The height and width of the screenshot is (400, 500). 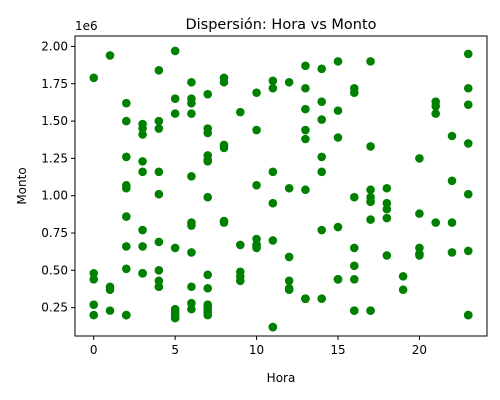 I want to click on y-axis-label: Monto, so click(x=22, y=185).